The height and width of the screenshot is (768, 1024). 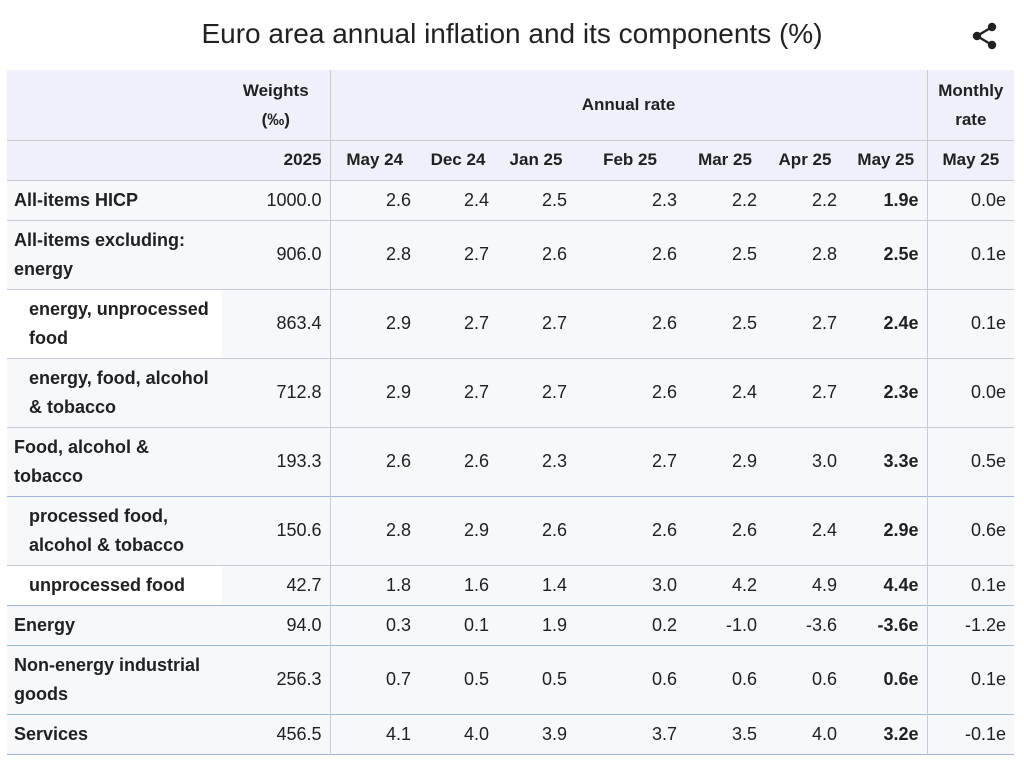 I want to click on weights-label: Weights (‰), so click(x=275, y=104).